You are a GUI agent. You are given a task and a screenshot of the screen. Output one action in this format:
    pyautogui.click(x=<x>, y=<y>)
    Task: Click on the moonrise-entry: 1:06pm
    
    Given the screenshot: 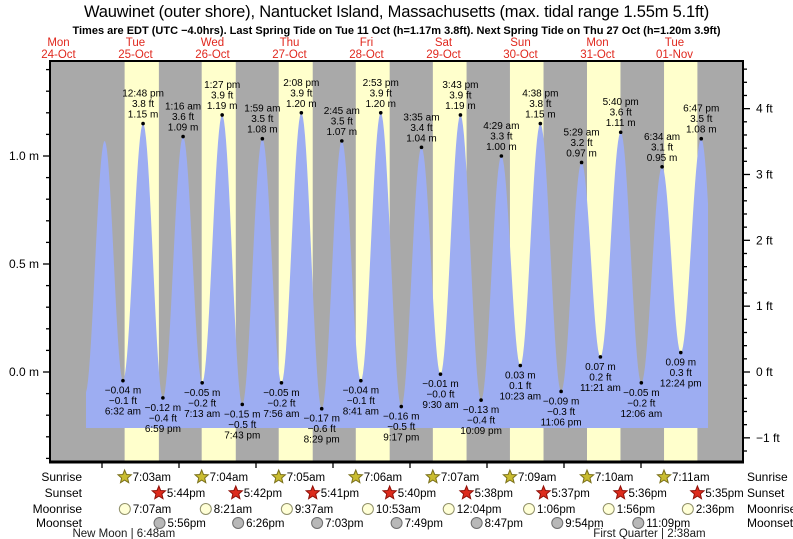 What is the action you would take?
    pyautogui.click(x=549, y=509)
    